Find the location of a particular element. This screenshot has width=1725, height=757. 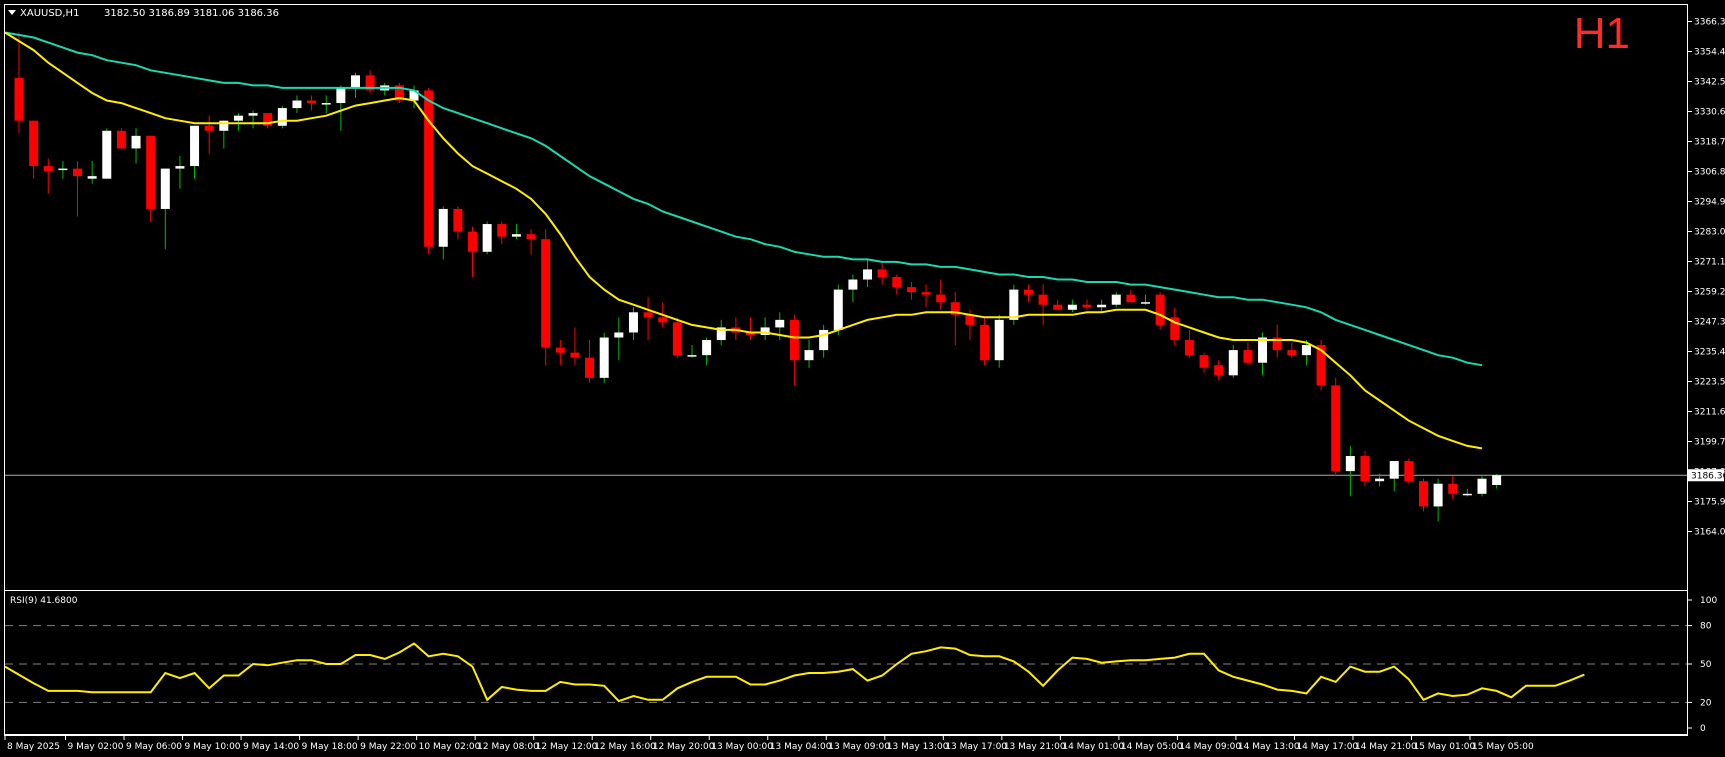

time-tick-label: 14 May 13:00 is located at coordinates (1269, 747).